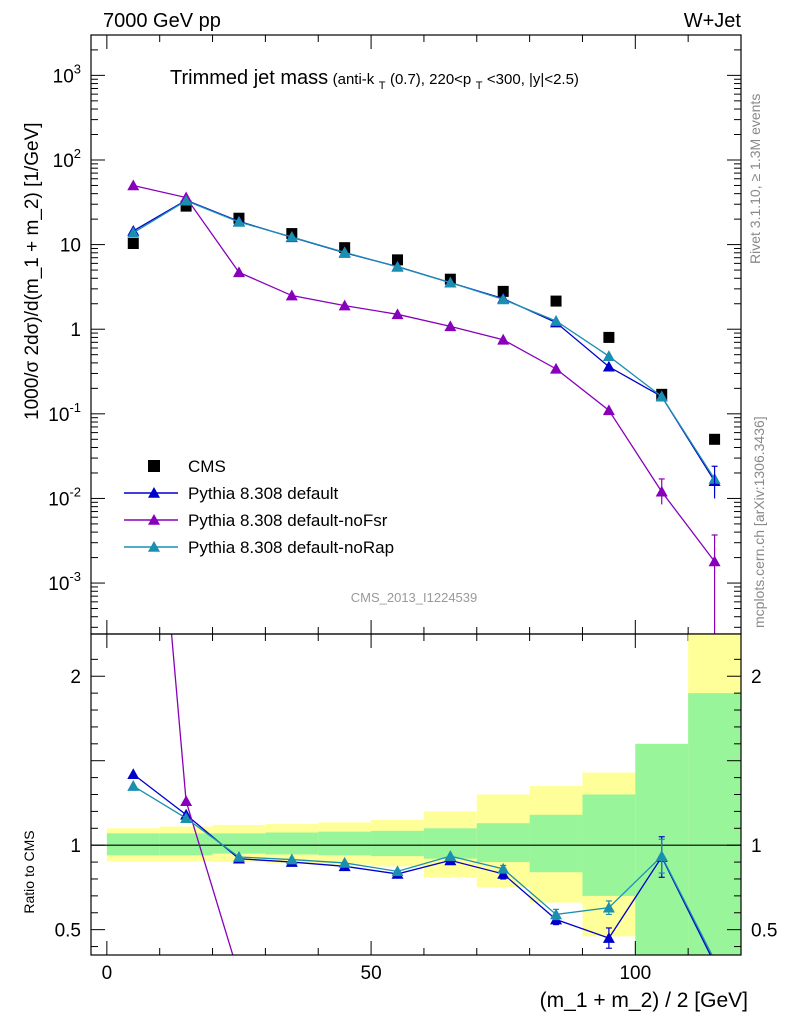 Image resolution: width=786 pixels, height=1024 pixels. I want to click on legend-marker-nofsr, so click(154, 519).